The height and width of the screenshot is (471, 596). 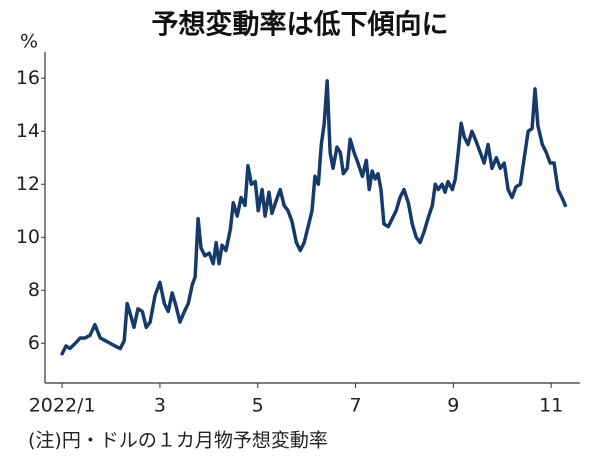 What do you see at coordinates (62, 406) in the screenshot?
I see `x-tick-label: 2022/1` at bounding box center [62, 406].